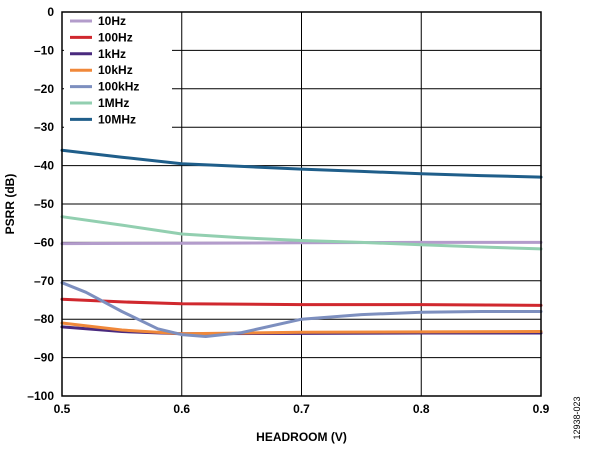 Image resolution: width=589 pixels, height=450 pixels. Describe the element at coordinates (10, 204) in the screenshot. I see `y-axis-label: PSRR (dB)` at that location.